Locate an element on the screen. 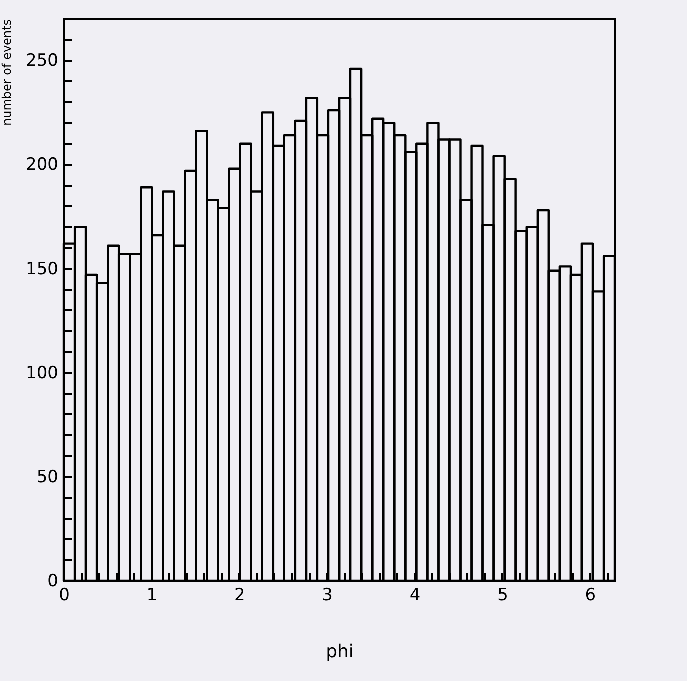  y-tick-label: 100 is located at coordinates (42, 373).